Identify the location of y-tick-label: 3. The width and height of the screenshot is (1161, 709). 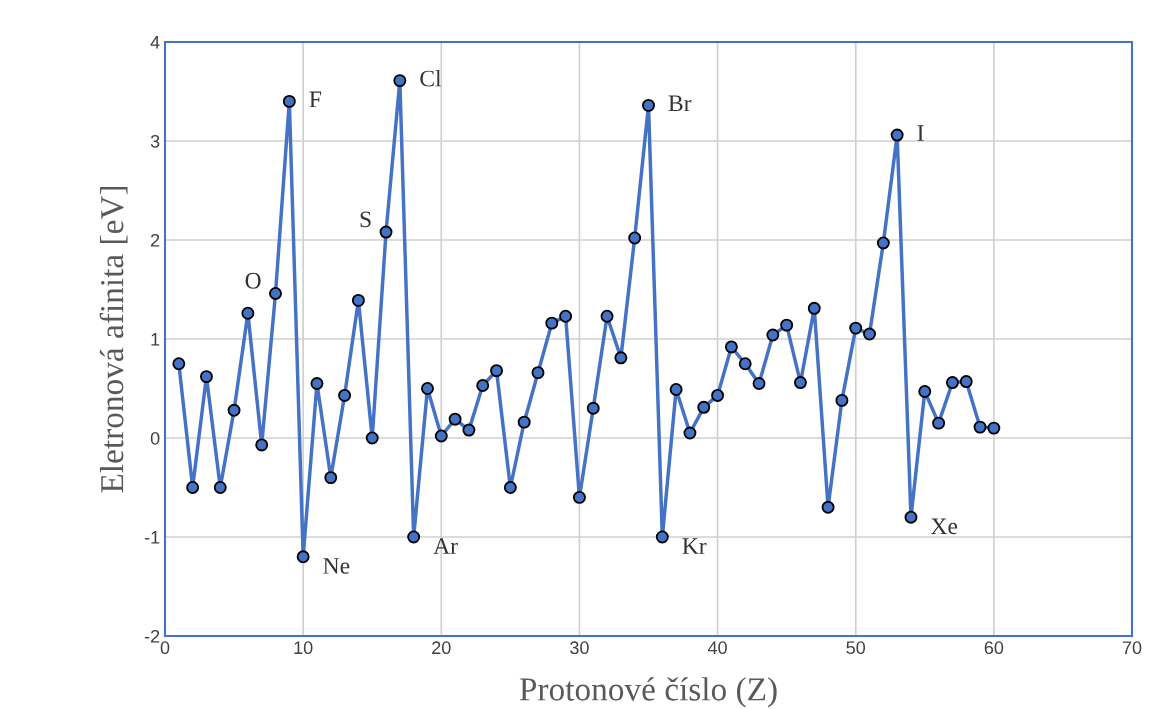
(155, 141).